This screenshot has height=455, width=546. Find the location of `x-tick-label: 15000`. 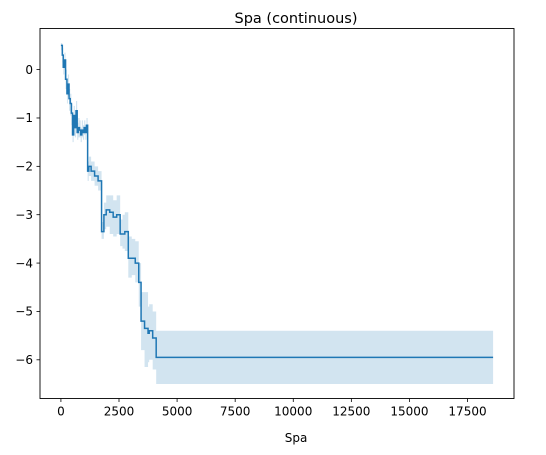

x-tick-label: 15000 is located at coordinates (409, 412).